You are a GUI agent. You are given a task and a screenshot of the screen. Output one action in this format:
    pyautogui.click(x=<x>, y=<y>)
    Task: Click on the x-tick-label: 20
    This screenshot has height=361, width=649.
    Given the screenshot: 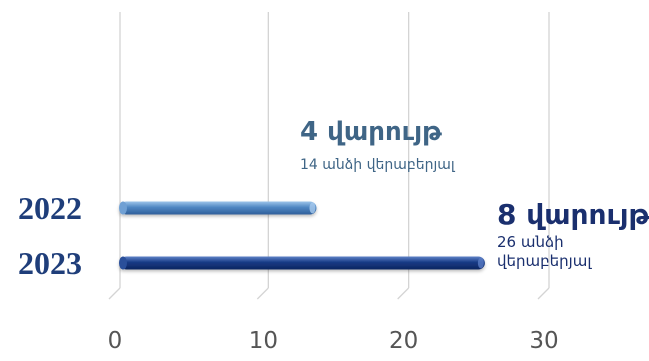 What is the action you would take?
    pyautogui.click(x=403, y=341)
    